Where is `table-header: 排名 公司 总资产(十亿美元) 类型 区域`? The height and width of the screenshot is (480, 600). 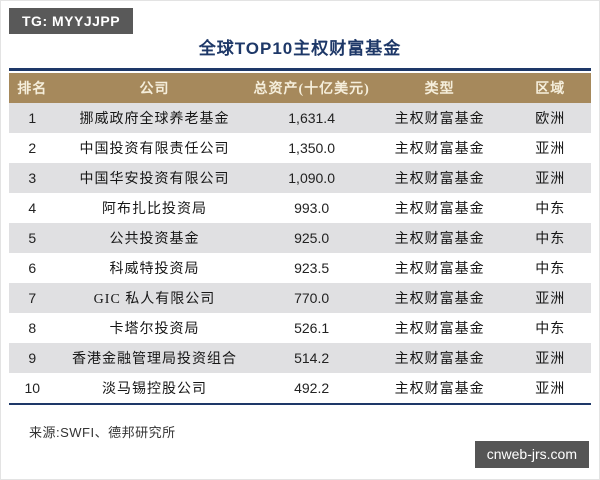 table-header: 排名 公司 总资产(十亿美元) 类型 区域 is located at coordinates (300, 88).